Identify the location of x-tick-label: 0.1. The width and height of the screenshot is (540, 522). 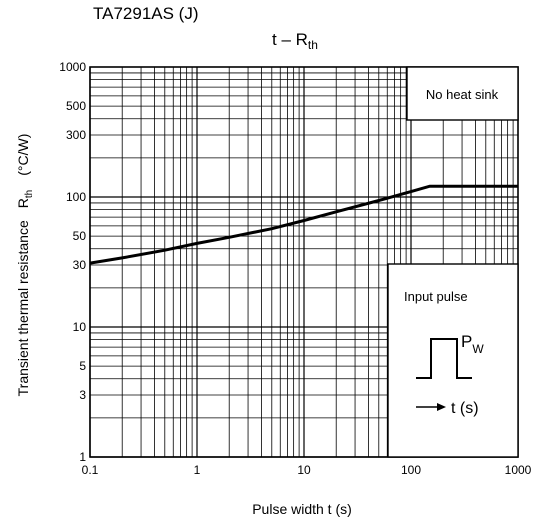
(90, 470).